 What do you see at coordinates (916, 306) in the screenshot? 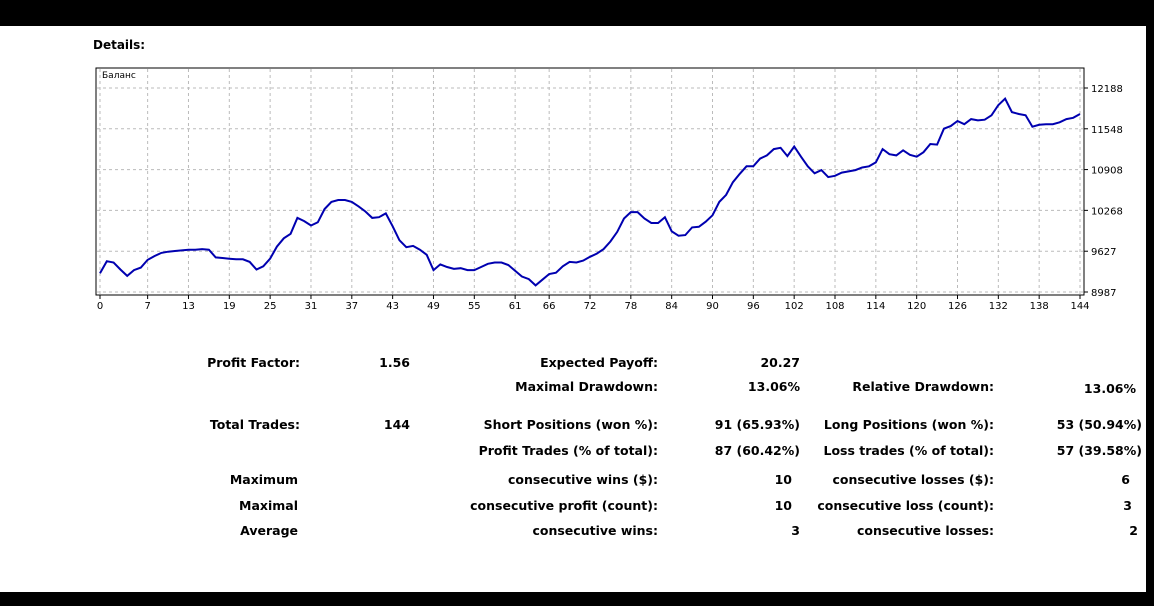
I see `x-tick-label: 120` at bounding box center [916, 306].